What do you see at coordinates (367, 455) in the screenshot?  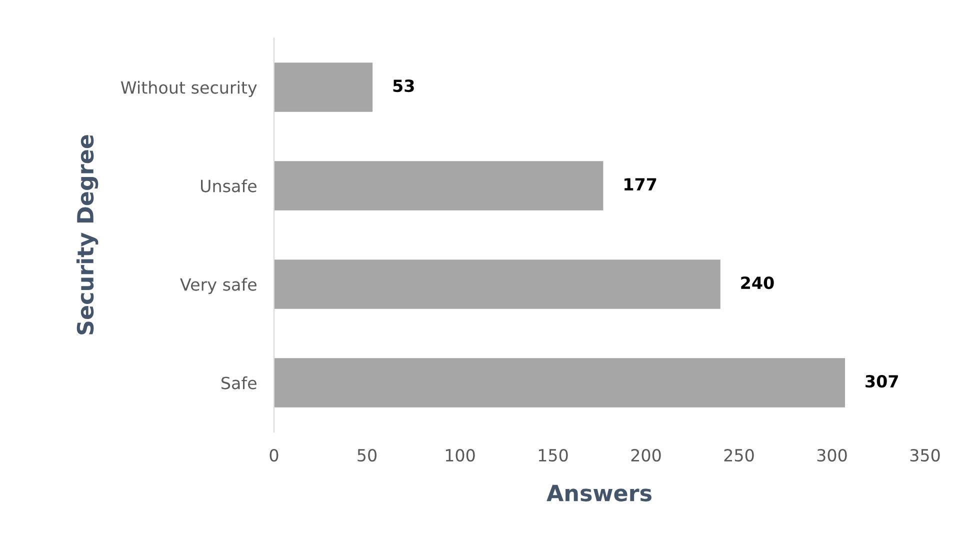 I see `x-tick-label: 50` at bounding box center [367, 455].